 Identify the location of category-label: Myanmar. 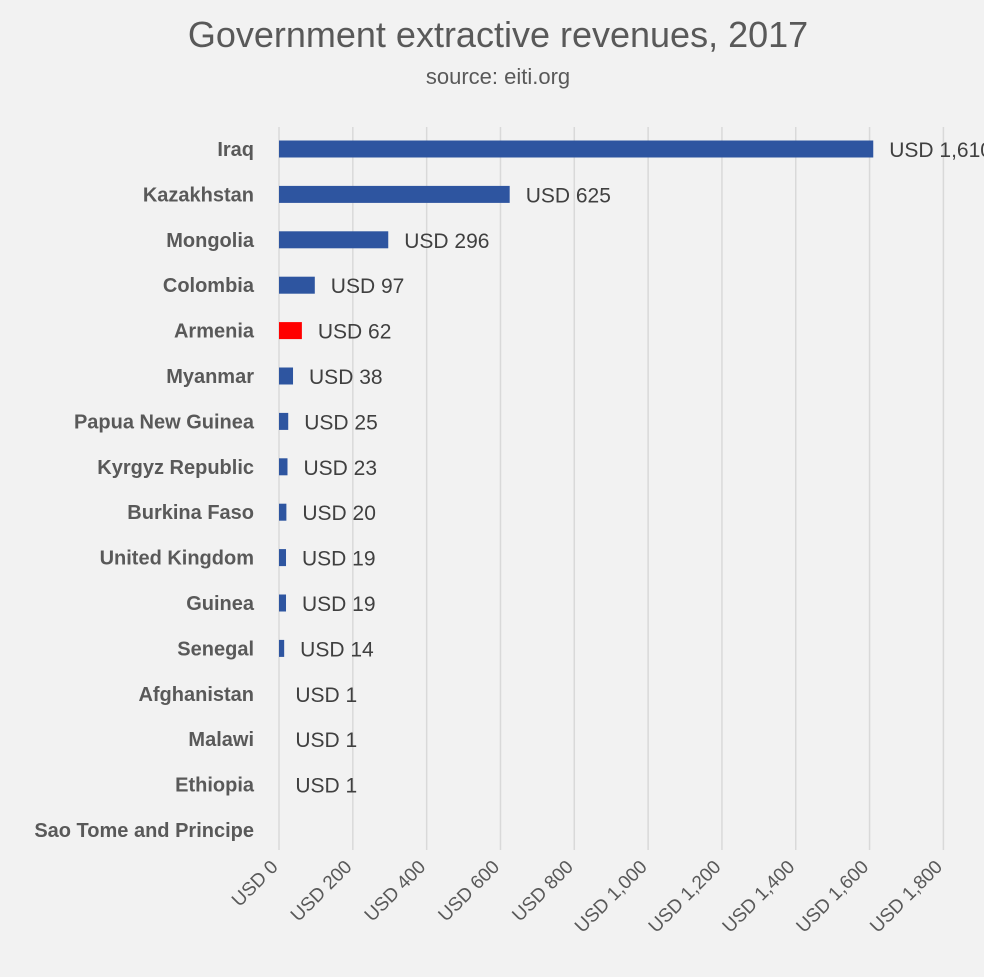
(210, 377).